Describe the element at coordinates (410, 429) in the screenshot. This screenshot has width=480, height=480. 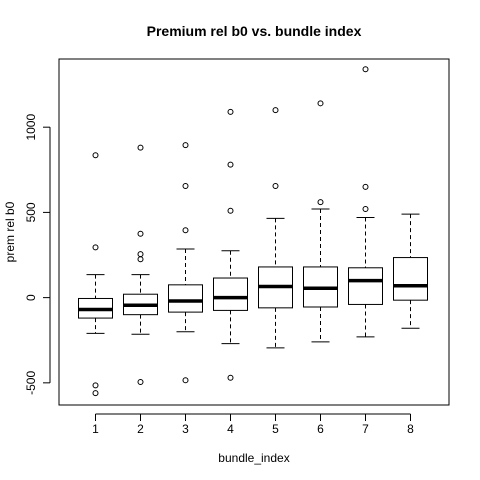
I see `x-tick-label: 8` at that location.